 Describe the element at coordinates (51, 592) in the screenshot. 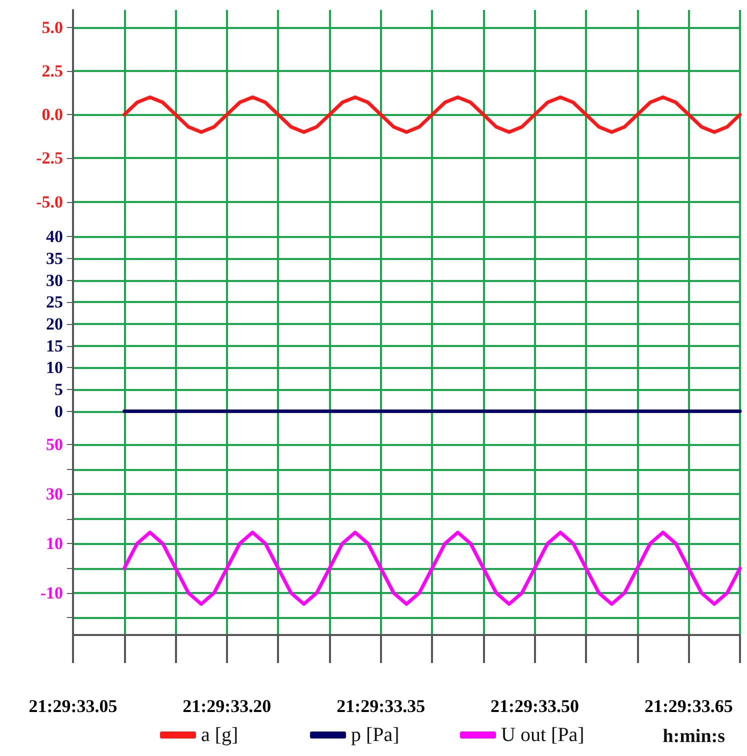

I see `y-tick-label: -10` at that location.